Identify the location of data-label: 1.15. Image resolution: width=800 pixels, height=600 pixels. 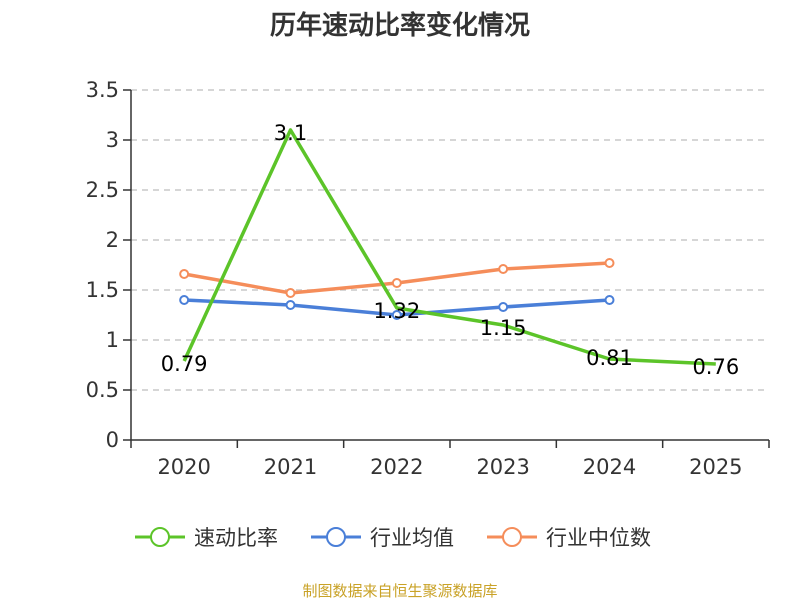
(503, 328).